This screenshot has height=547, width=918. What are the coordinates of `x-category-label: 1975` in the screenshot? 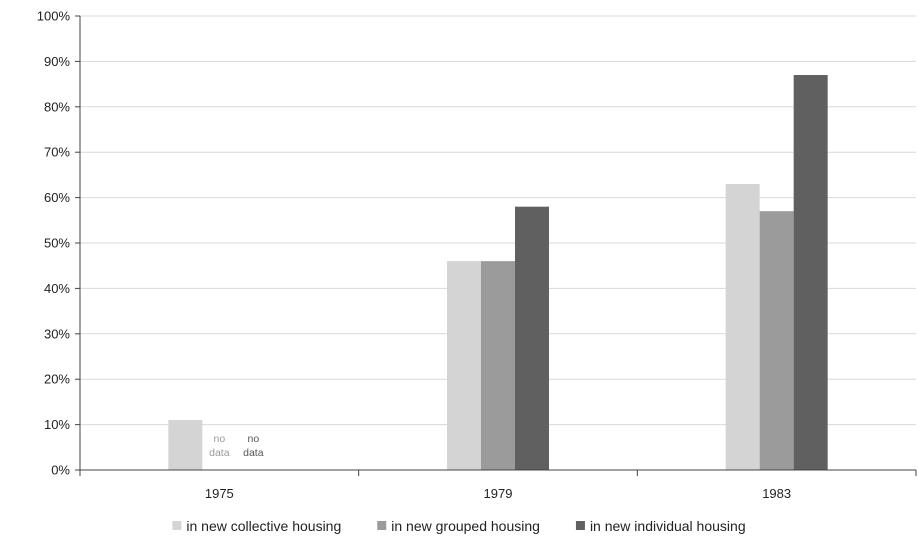 It's located at (219, 493).